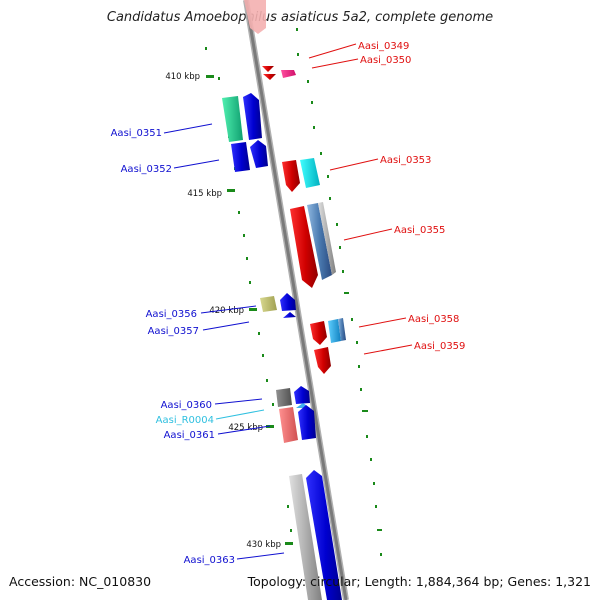  I want to click on gene-partial-top, so click(255, 17).